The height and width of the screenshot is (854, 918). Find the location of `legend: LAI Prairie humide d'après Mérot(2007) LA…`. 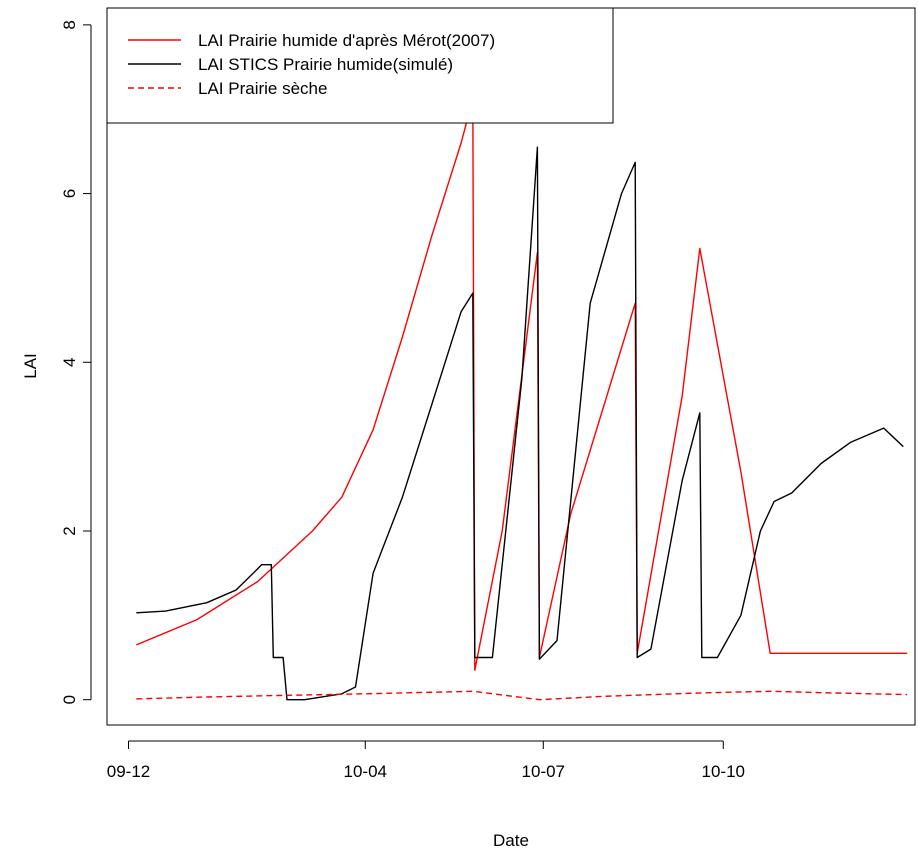

legend: LAI Prairie humide d'après Mérot(2007) LA… is located at coordinates (360, 65).